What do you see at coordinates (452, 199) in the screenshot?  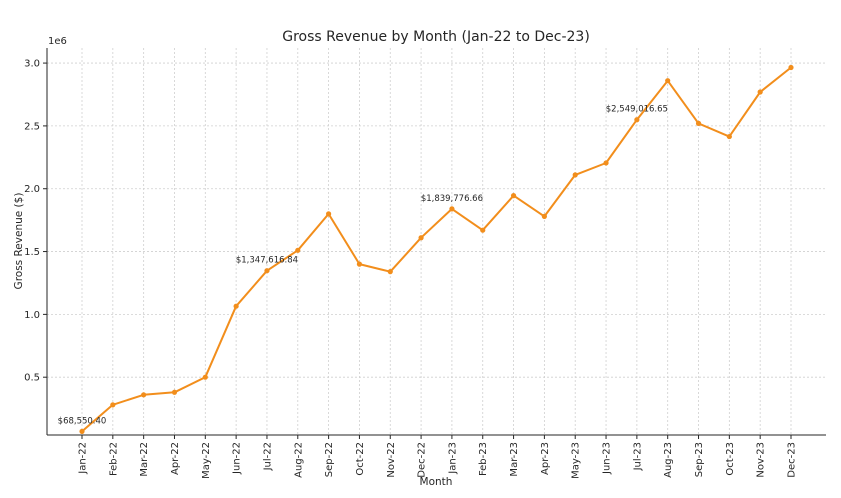 I see `data-label: $1,839,776.66` at bounding box center [452, 199].